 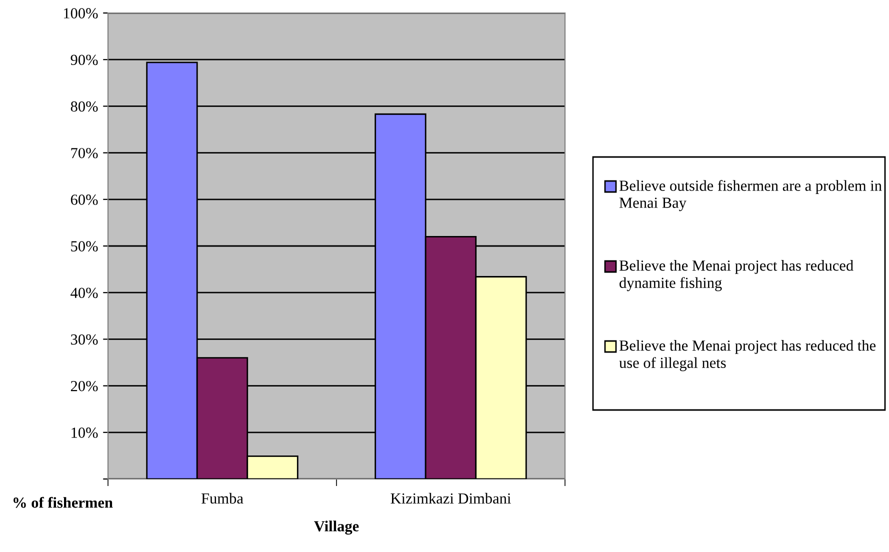 What do you see at coordinates (63, 502) in the screenshot?
I see `y-axis-title: % of fishermen` at bounding box center [63, 502].